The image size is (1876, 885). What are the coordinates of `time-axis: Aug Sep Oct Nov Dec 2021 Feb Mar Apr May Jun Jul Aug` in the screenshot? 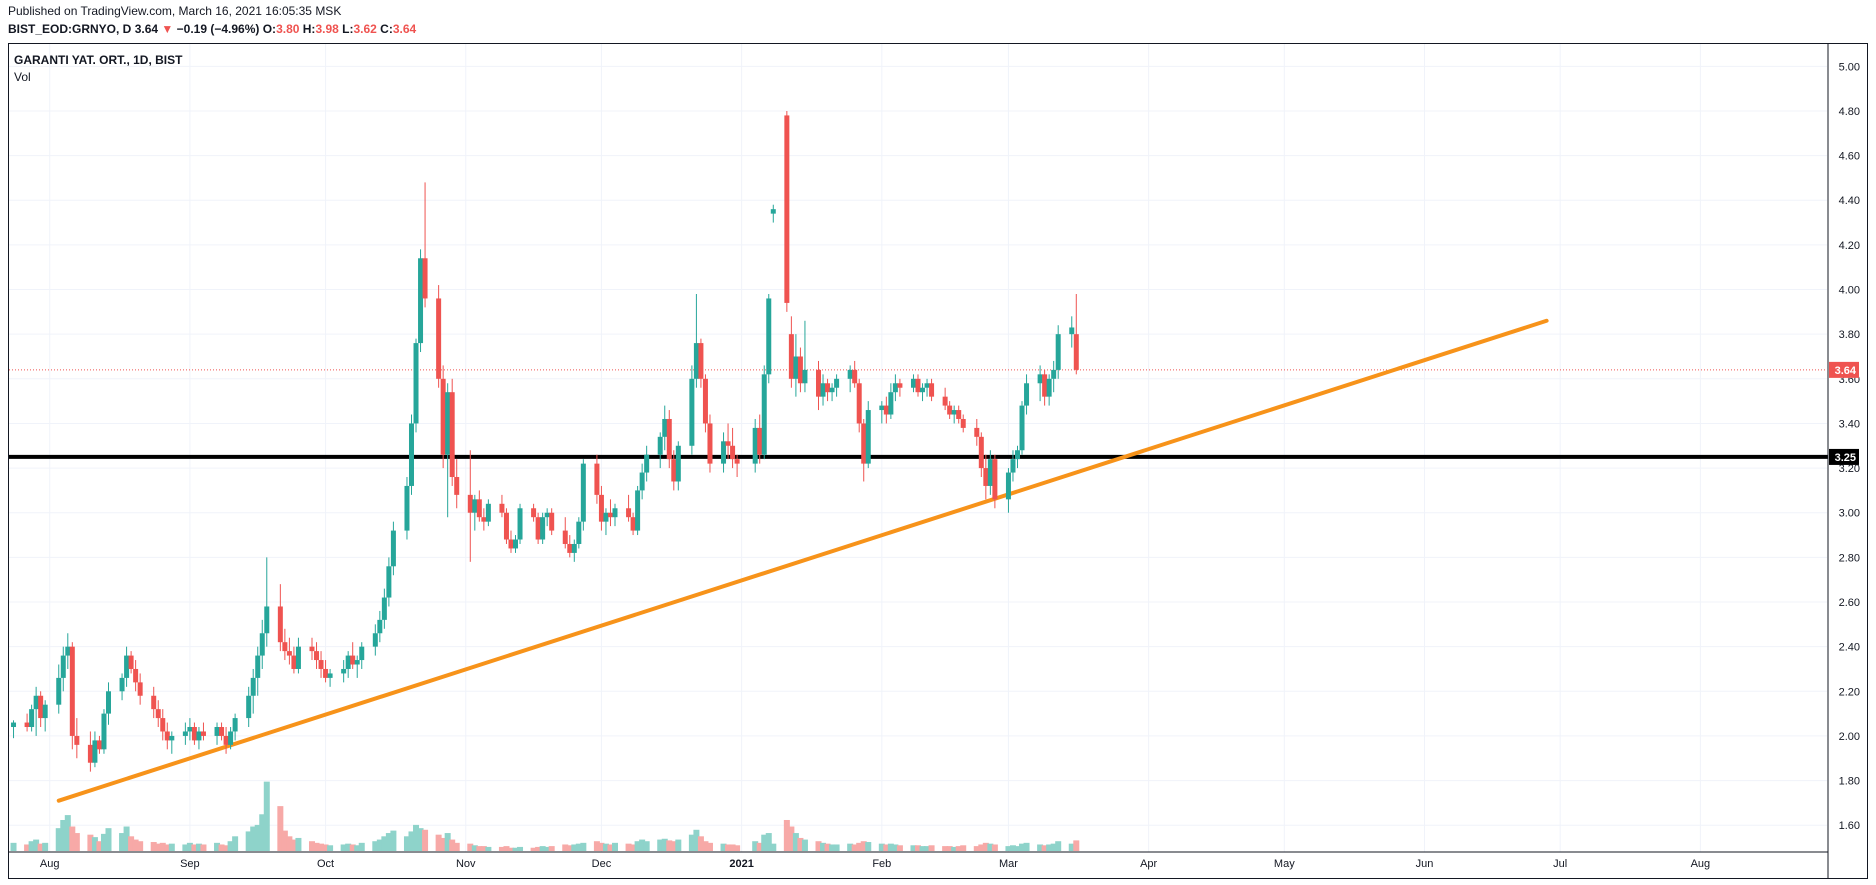 It's located at (918, 860).